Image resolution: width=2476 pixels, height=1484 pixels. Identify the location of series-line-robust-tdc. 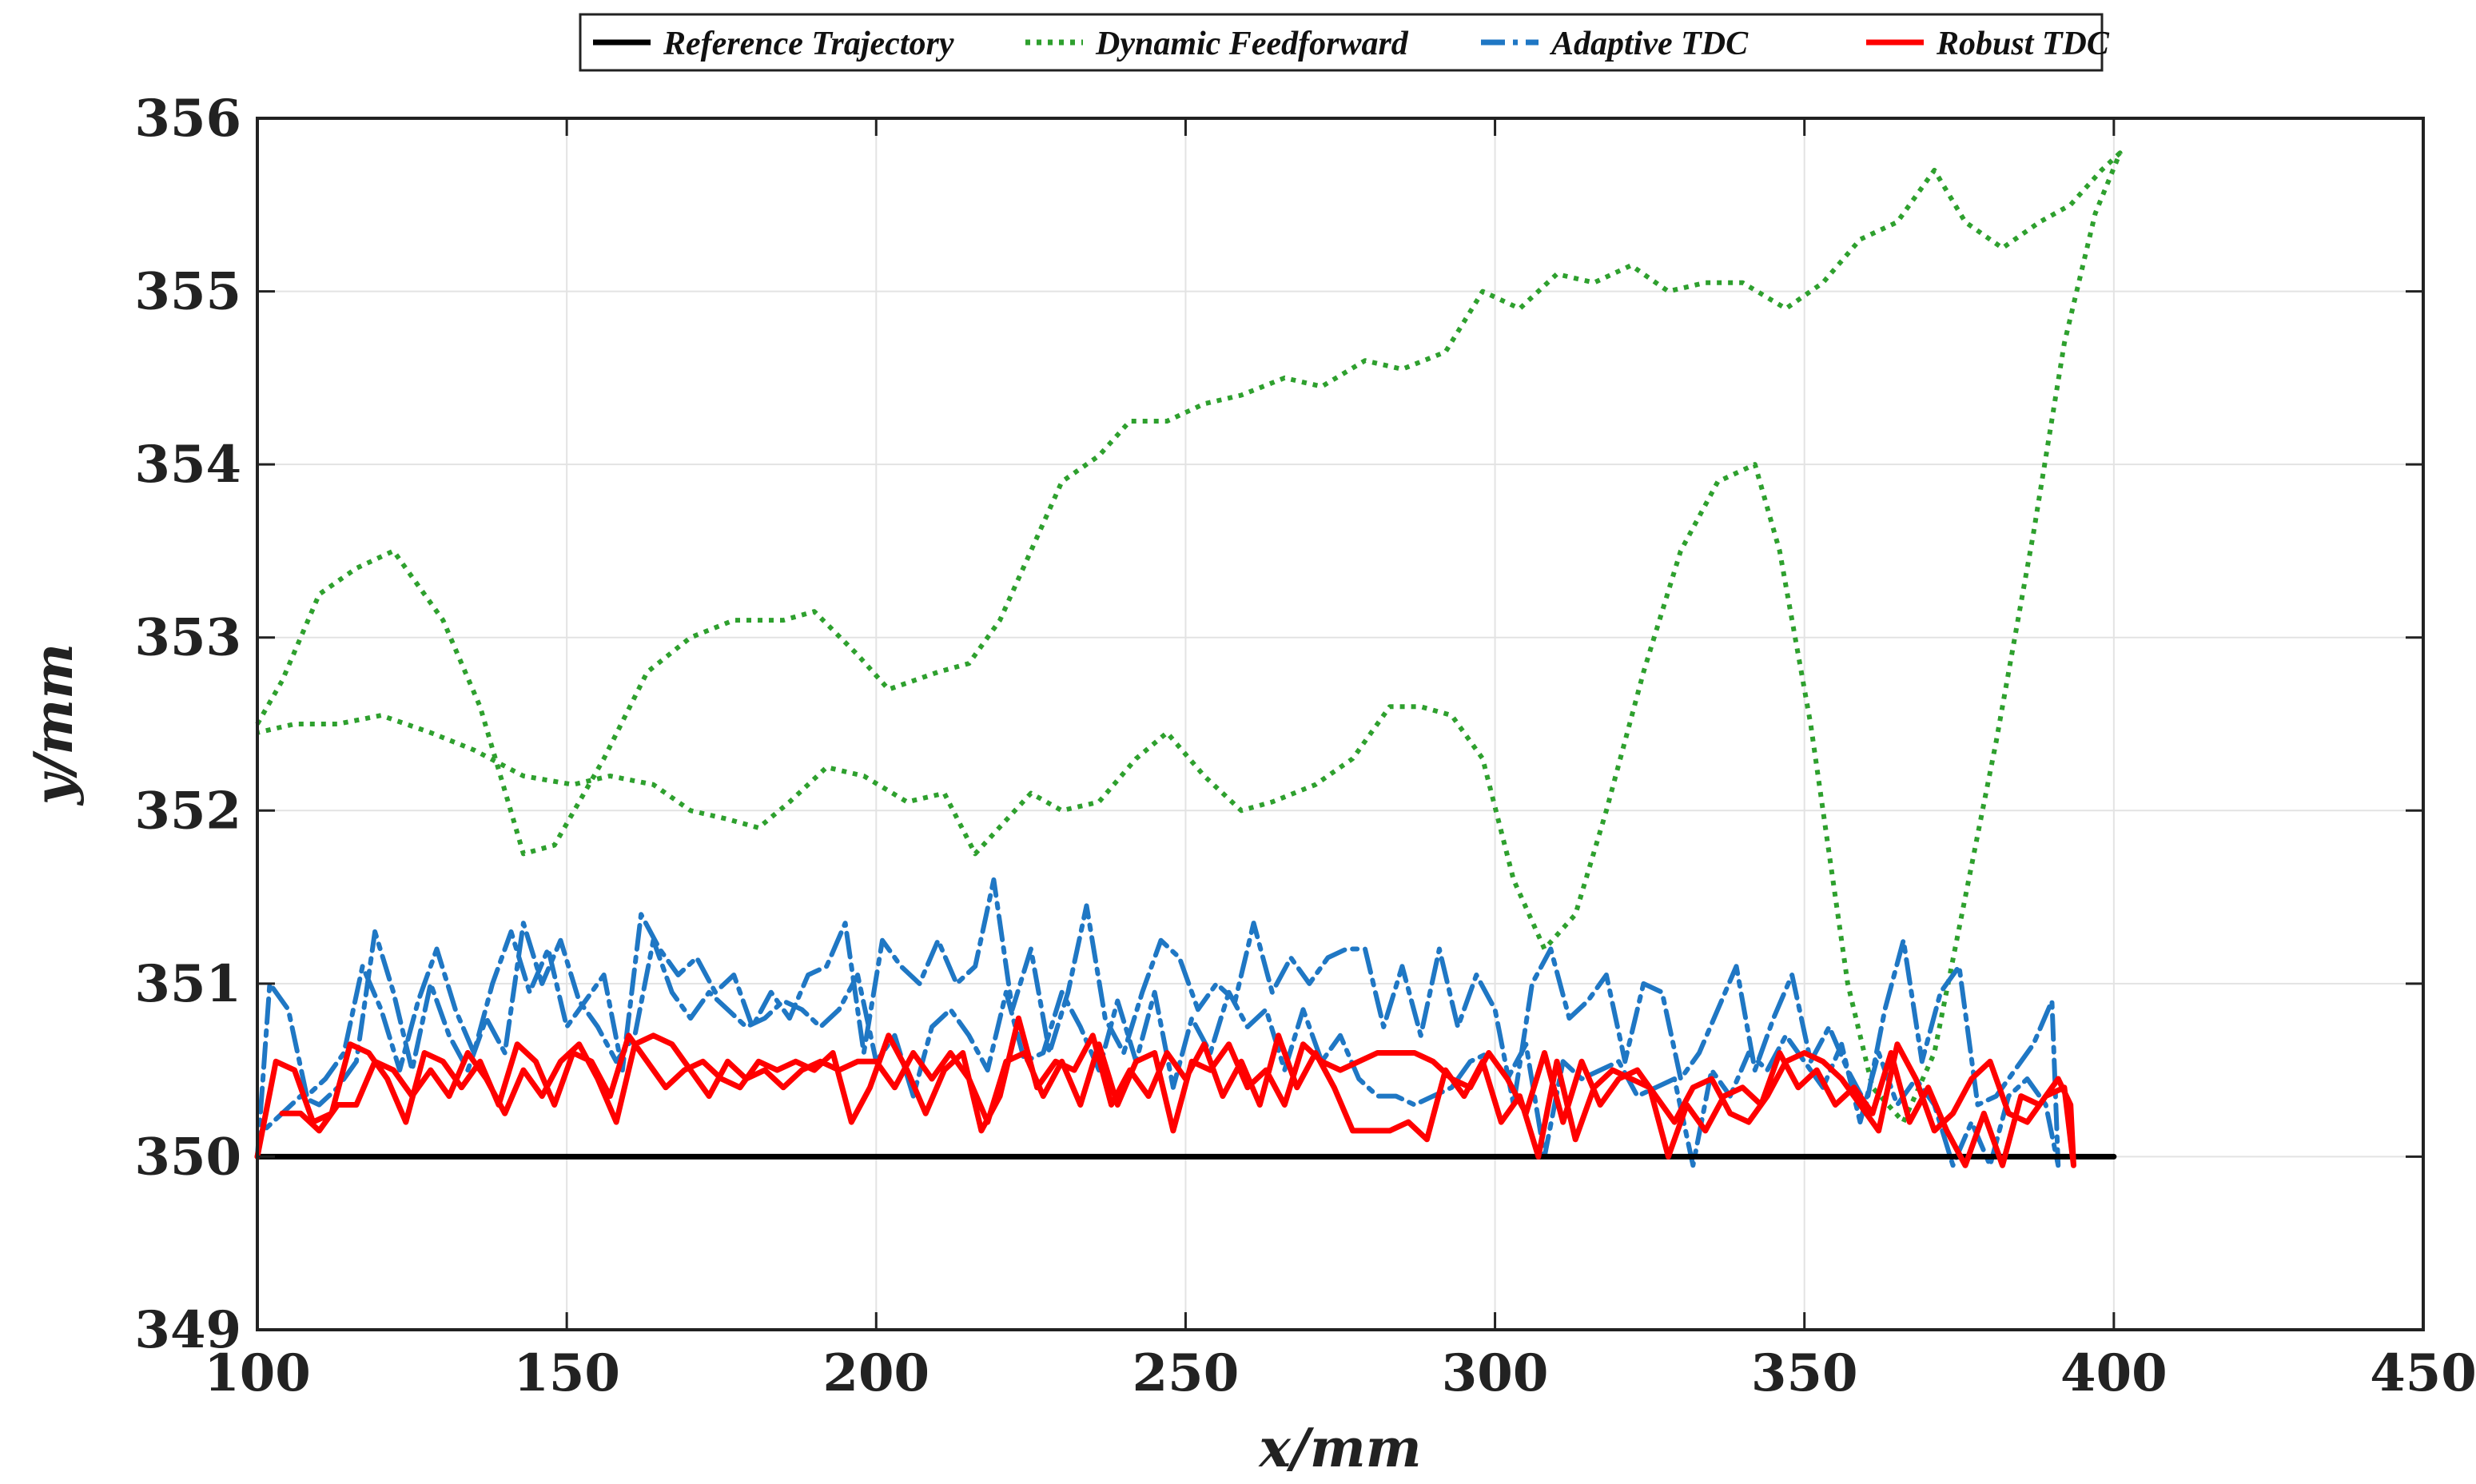
(1165, 1091).